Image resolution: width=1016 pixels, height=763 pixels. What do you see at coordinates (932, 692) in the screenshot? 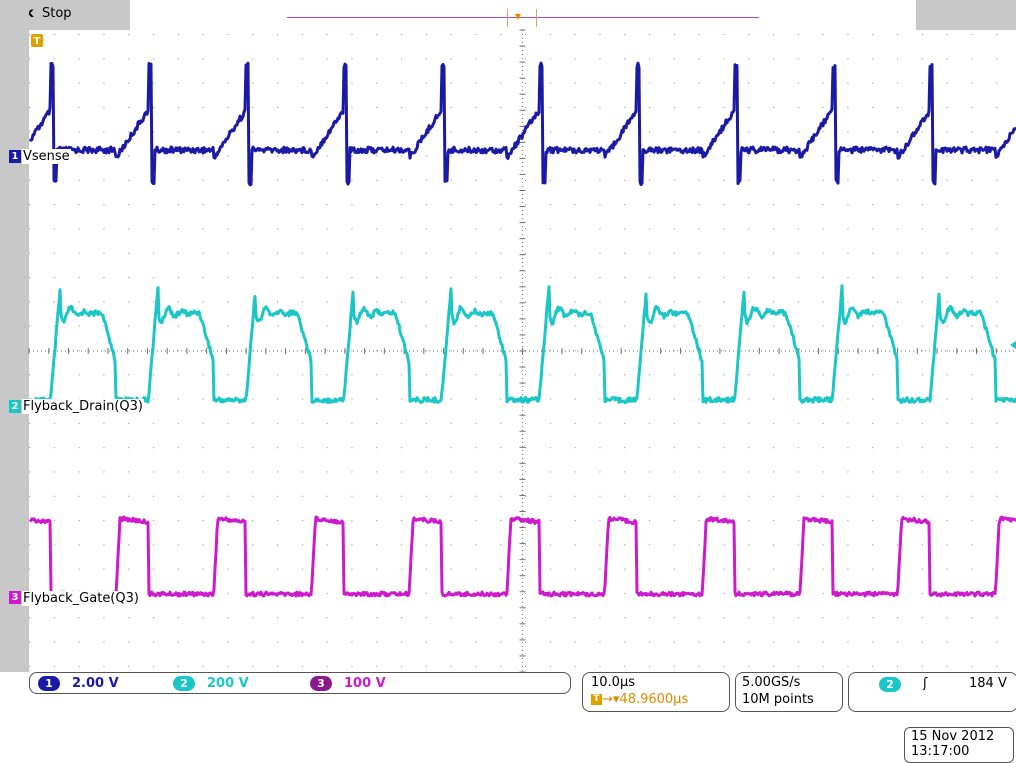
I see `trigger-readout: 2 ʃ 184 V` at bounding box center [932, 692].